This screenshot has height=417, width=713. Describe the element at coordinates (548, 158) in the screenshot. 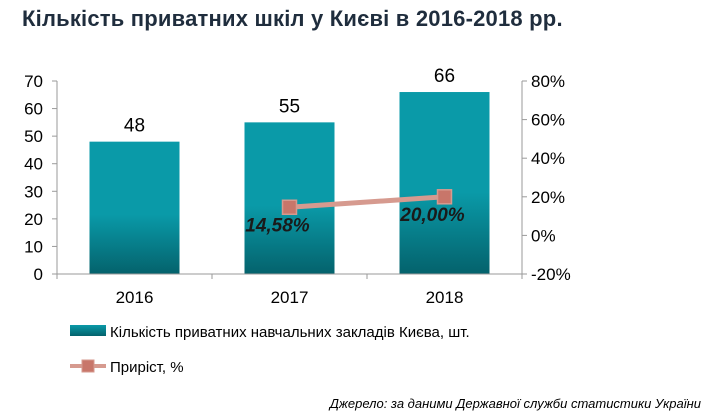

I see `y-right-tick-40%: 40%` at that location.